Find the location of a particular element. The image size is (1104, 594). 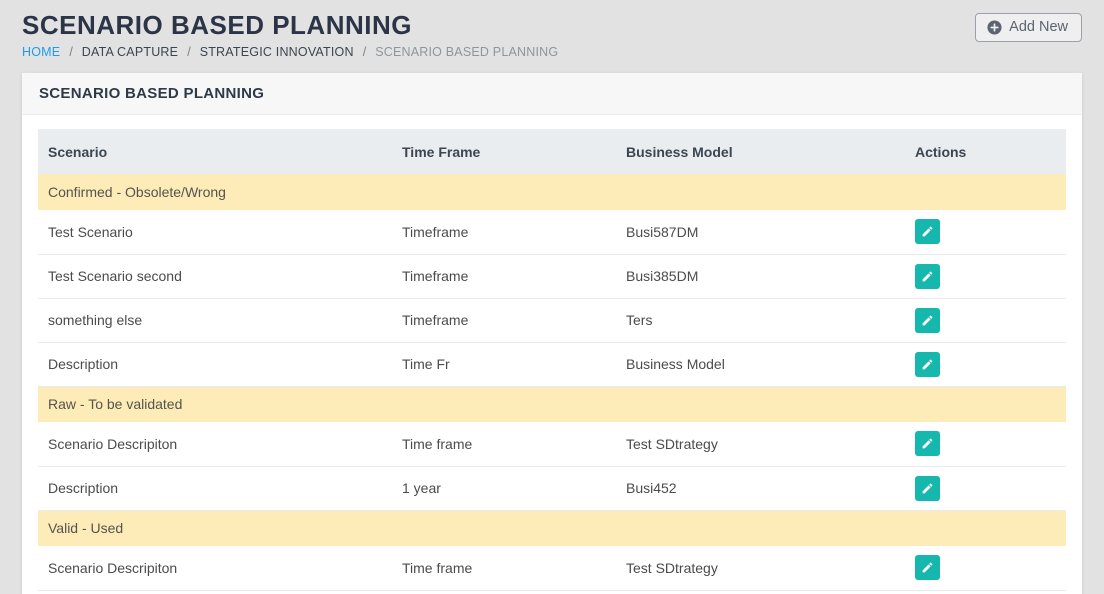

table-row: Description 1 year Busi452 is located at coordinates (552, 488).